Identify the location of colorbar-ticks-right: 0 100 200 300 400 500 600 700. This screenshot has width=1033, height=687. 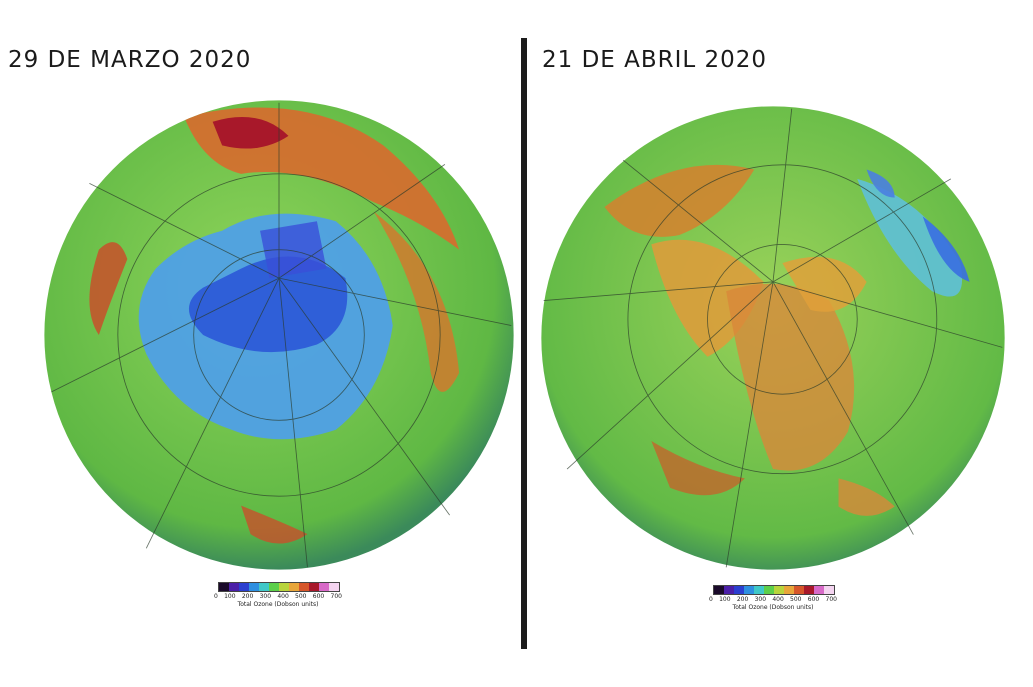
(773, 599).